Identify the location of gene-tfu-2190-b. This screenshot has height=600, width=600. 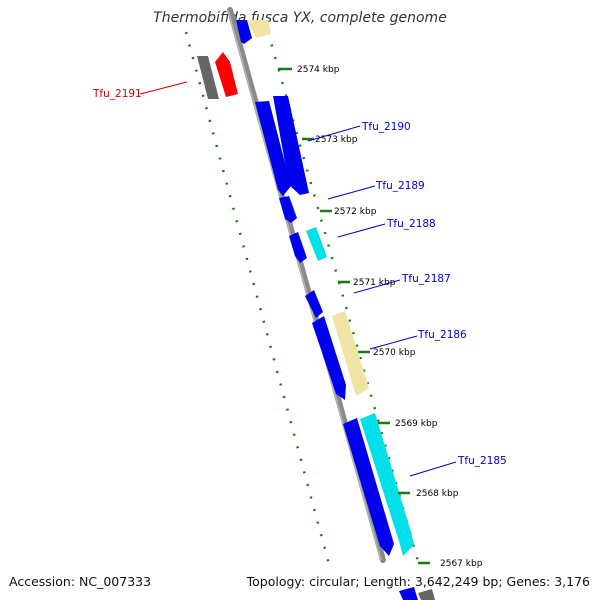
(273, 148).